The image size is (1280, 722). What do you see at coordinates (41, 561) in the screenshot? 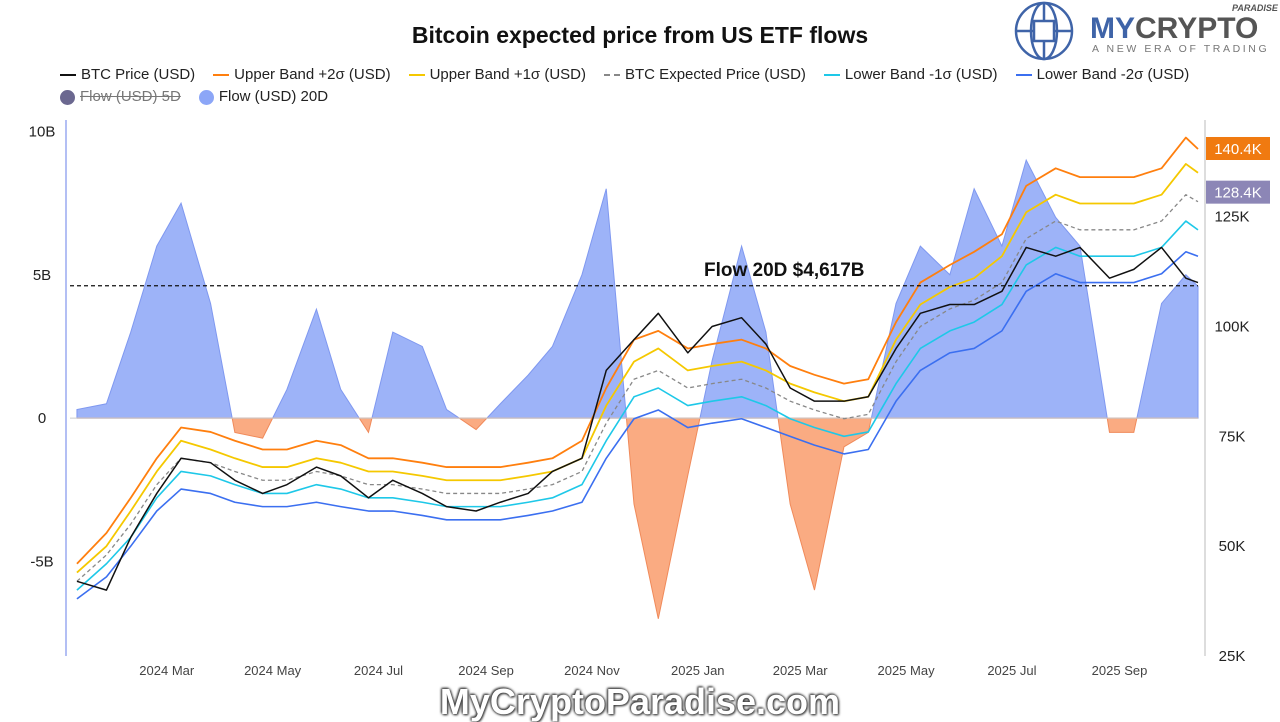
I see `left-tick-label: -5B` at bounding box center [41, 561].